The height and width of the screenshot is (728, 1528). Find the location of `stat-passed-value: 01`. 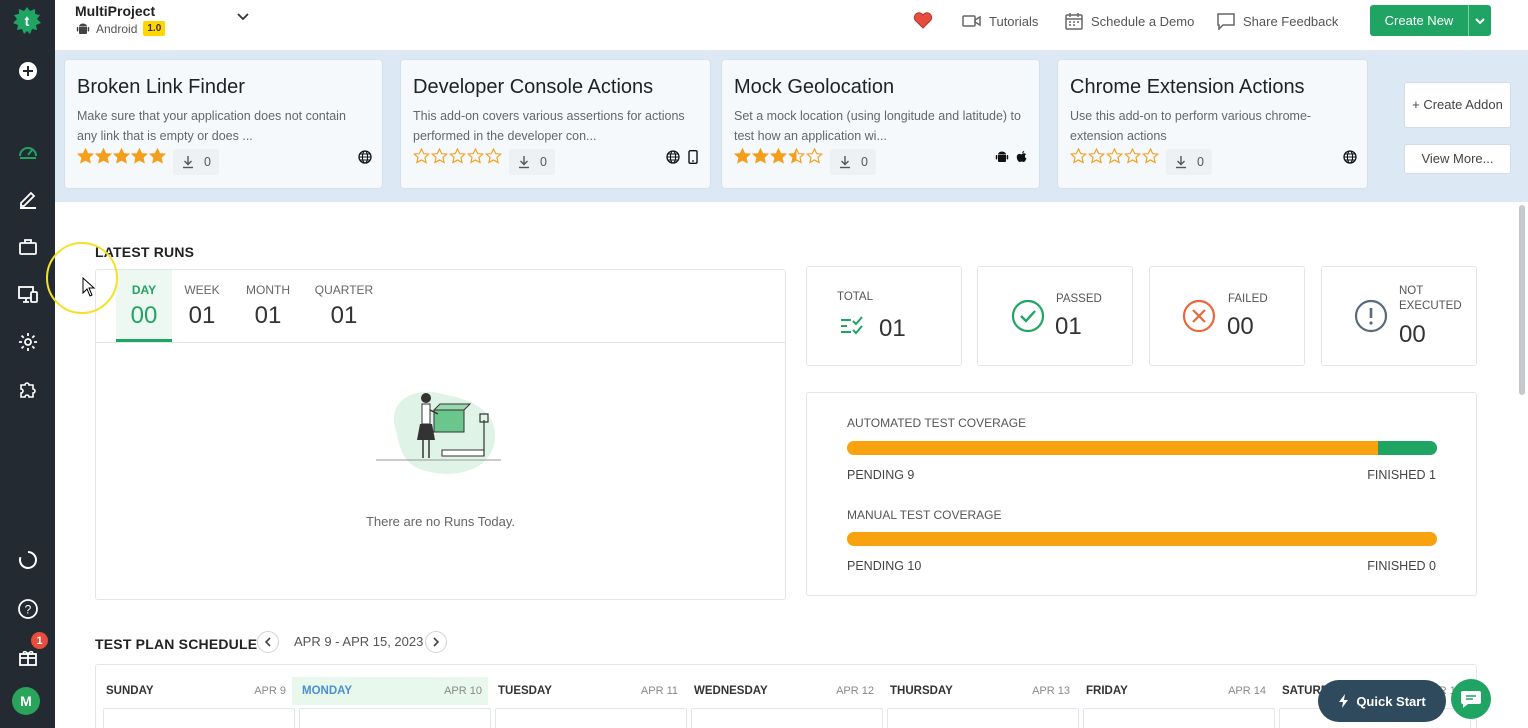

stat-passed-value: 01 is located at coordinates (1068, 326).